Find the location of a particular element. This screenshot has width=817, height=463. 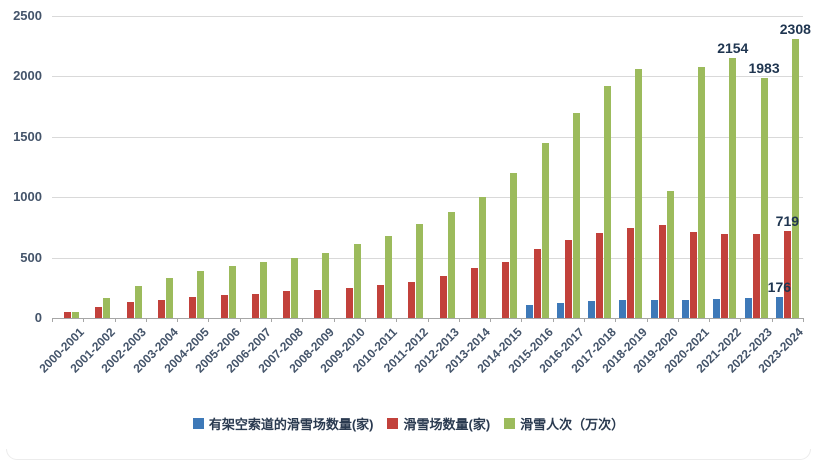

y-axis-tick-label: 1000 is located at coordinates (27, 197).